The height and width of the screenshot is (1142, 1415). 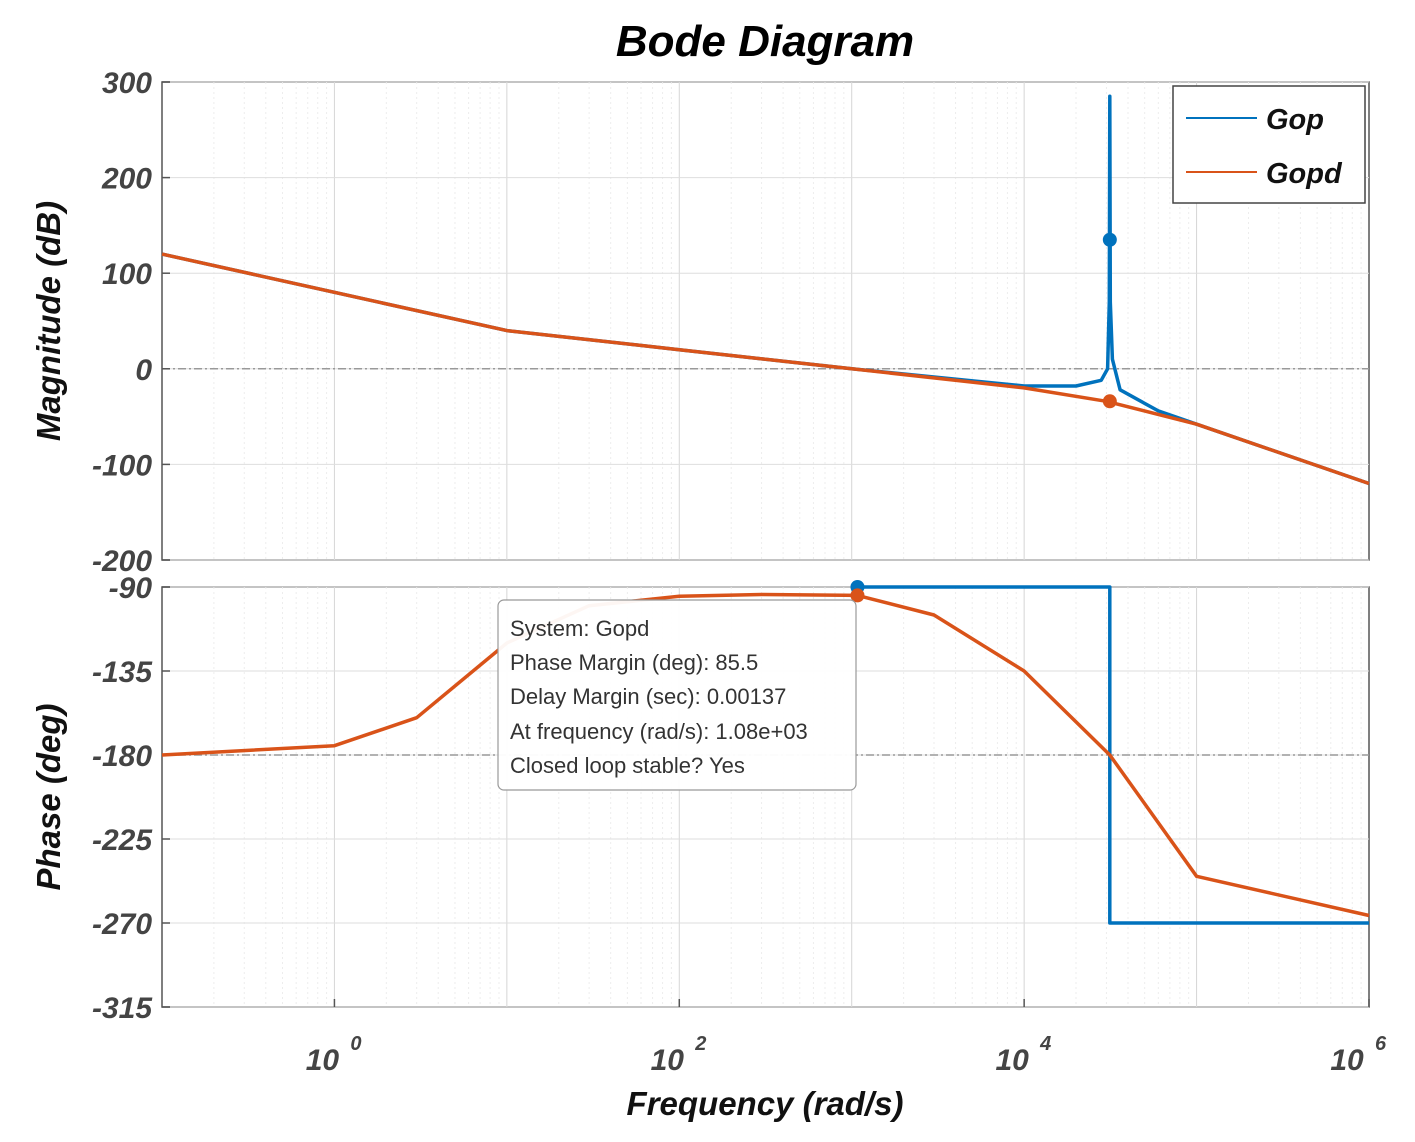 I want to click on chart-title: Bode Diagram, so click(x=765, y=41).